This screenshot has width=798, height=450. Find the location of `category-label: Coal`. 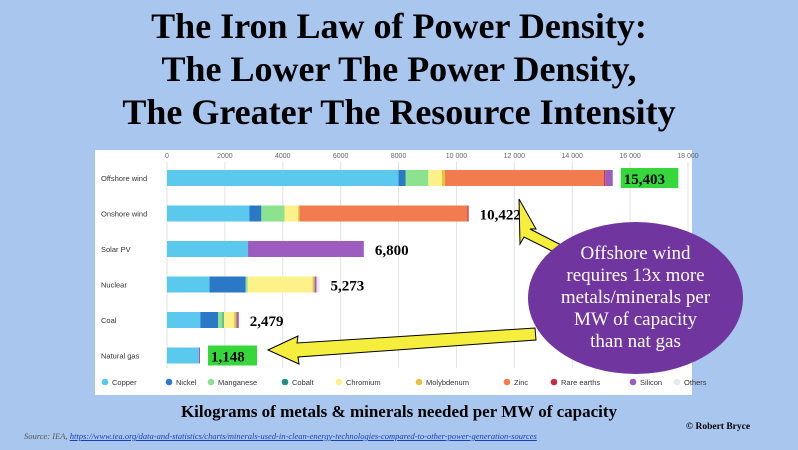

category-label: Coal is located at coordinates (109, 320).